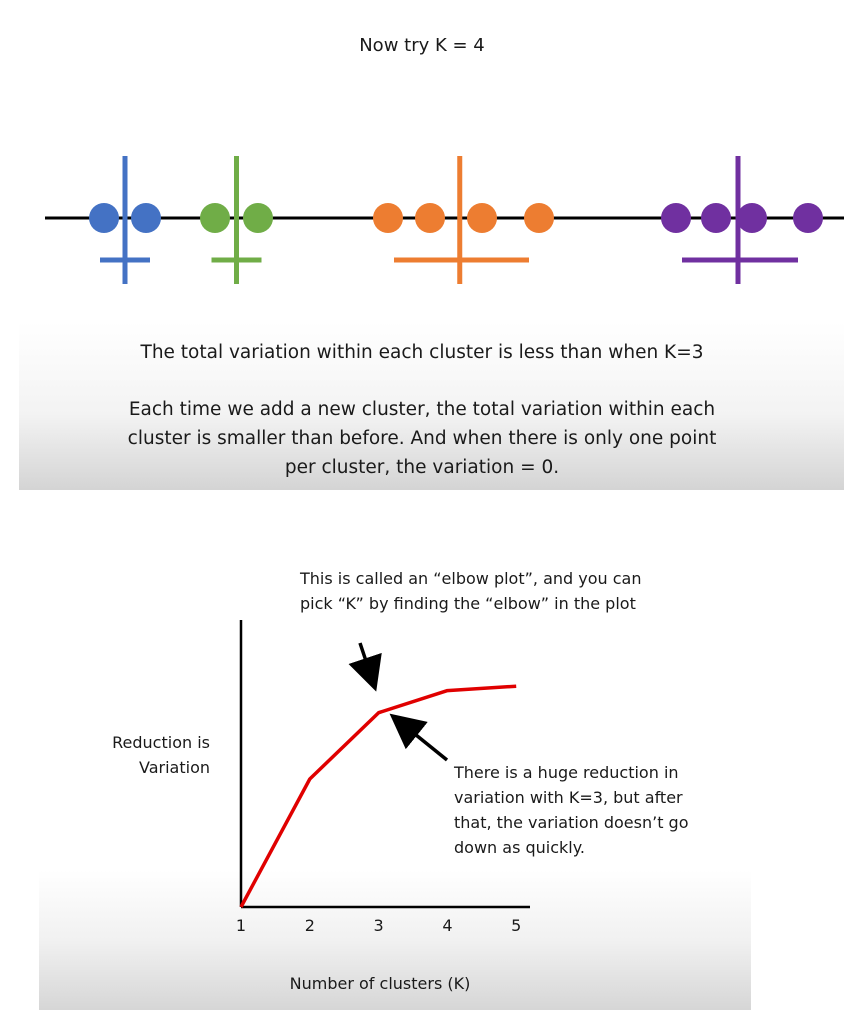 The height and width of the screenshot is (1033, 844). What do you see at coordinates (380, 983) in the screenshot?
I see `x-axis-label: Number of clusters (K)` at bounding box center [380, 983].